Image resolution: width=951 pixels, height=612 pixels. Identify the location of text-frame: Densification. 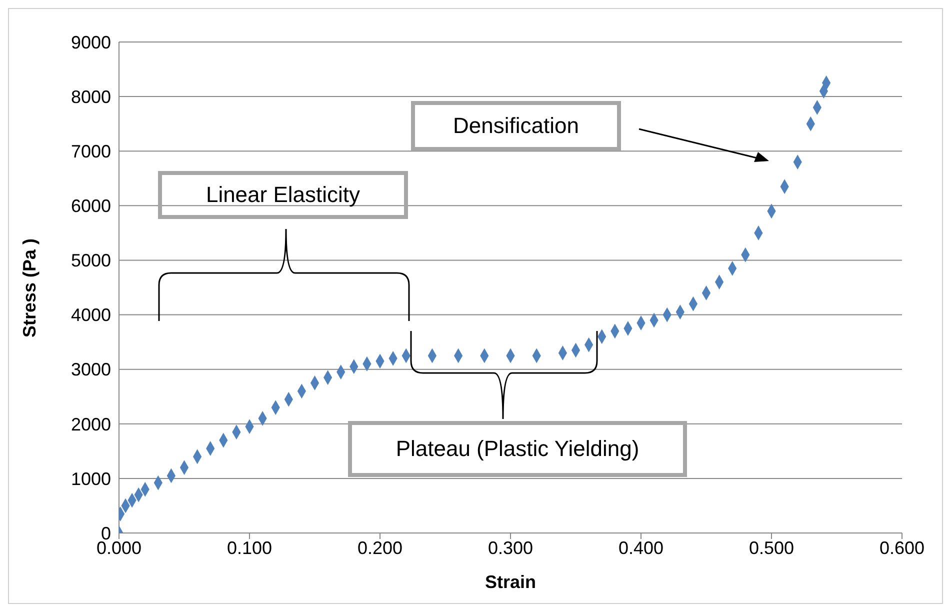
(516, 126).